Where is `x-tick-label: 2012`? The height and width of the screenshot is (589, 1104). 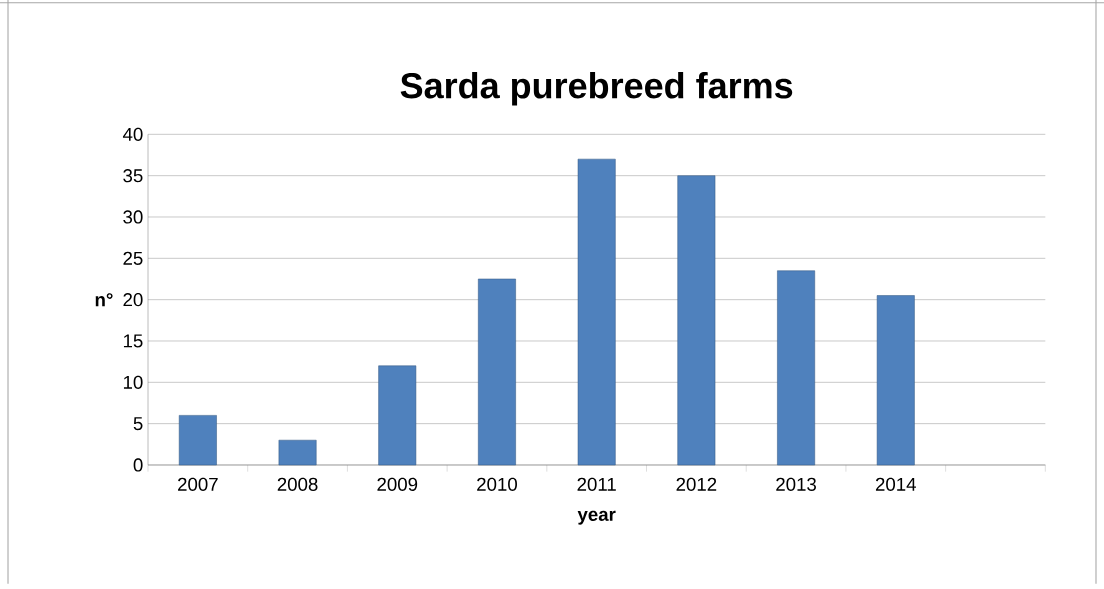 x-tick-label: 2012 is located at coordinates (696, 484).